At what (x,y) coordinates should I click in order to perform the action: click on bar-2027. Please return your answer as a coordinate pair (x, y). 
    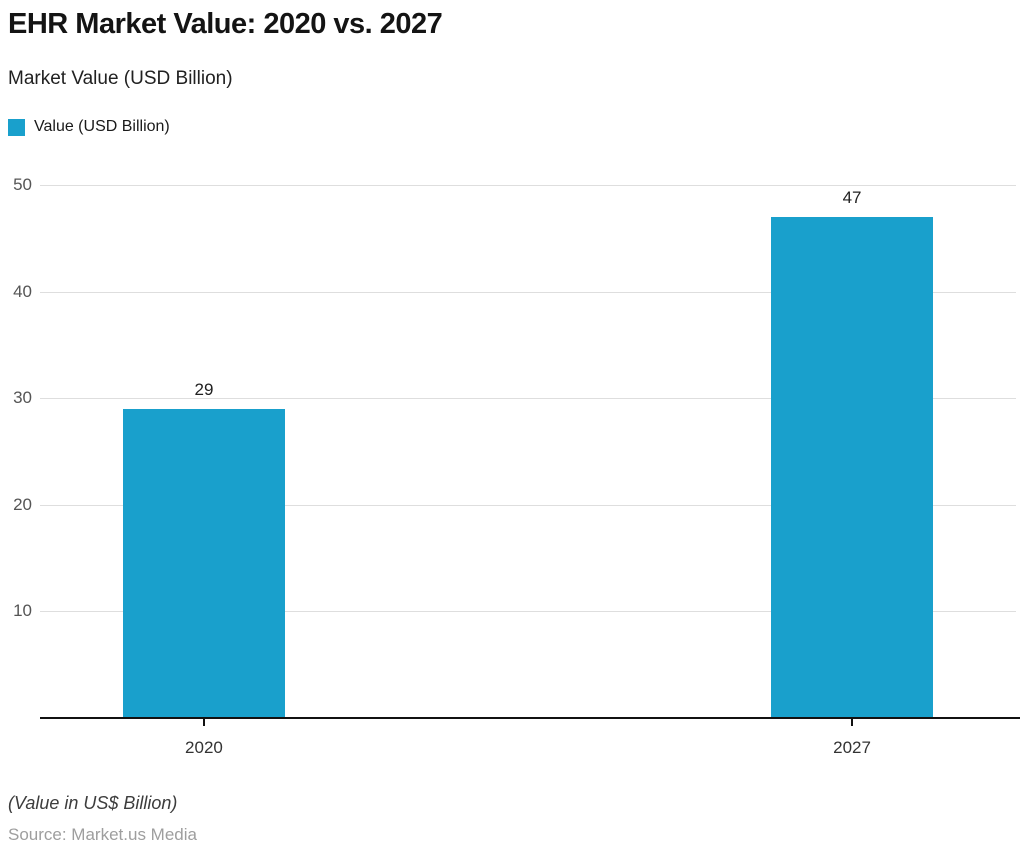
    Looking at the image, I should click on (852, 467).